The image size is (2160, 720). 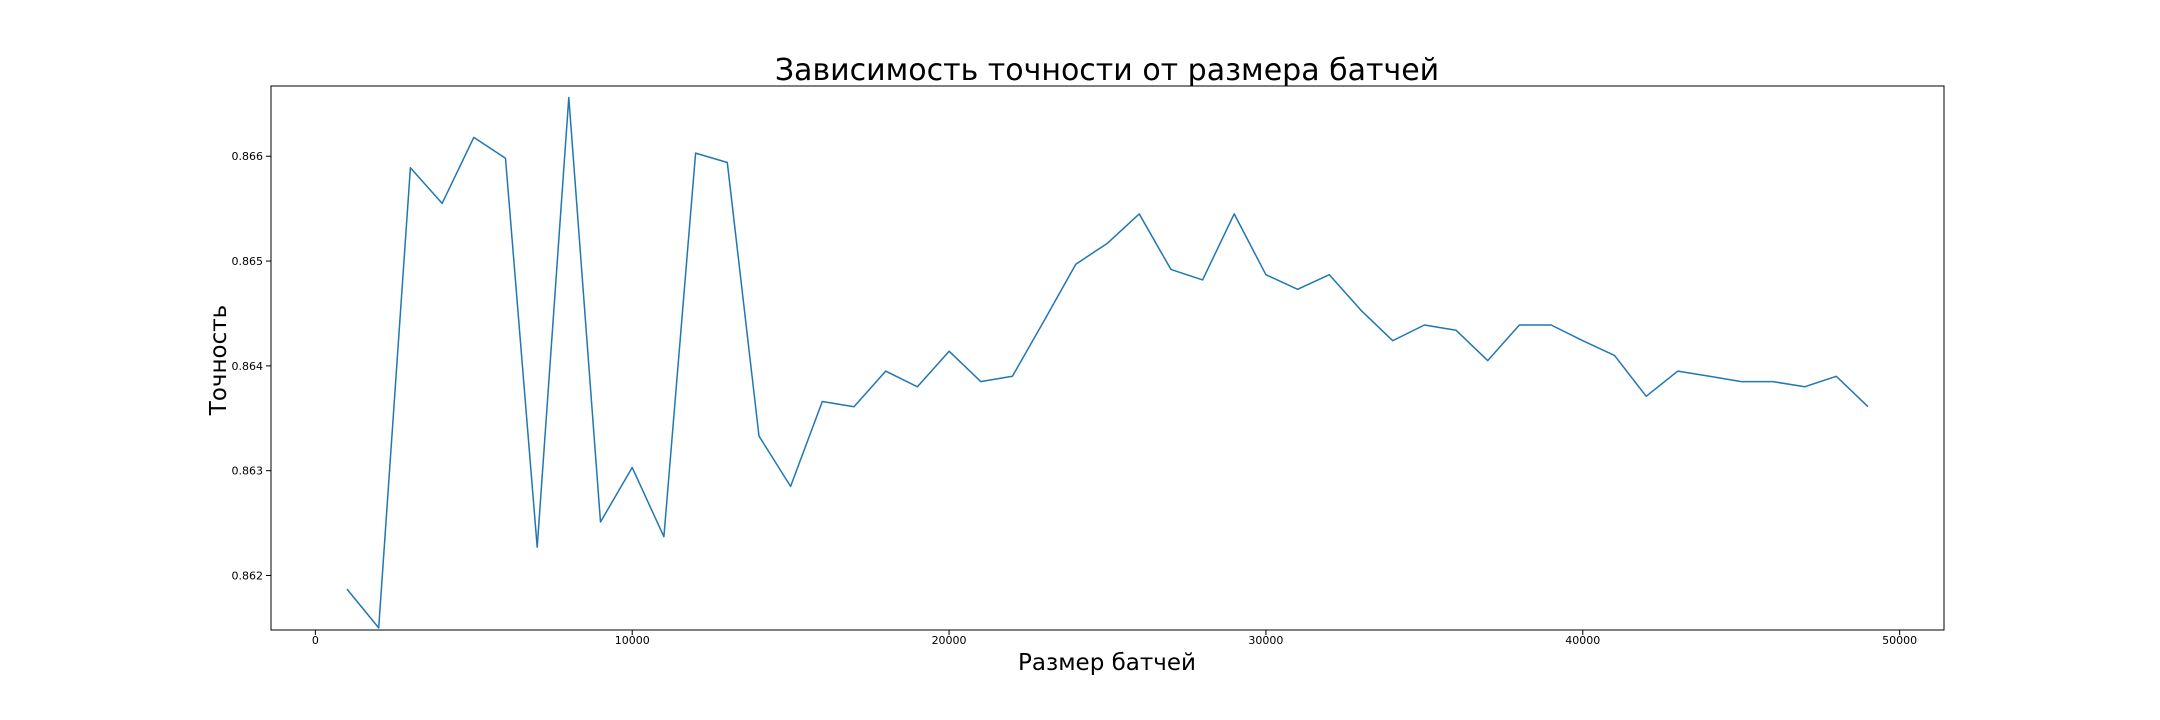 What do you see at coordinates (1107, 663) in the screenshot?
I see `x-axis-label: Размер батчей` at bounding box center [1107, 663].